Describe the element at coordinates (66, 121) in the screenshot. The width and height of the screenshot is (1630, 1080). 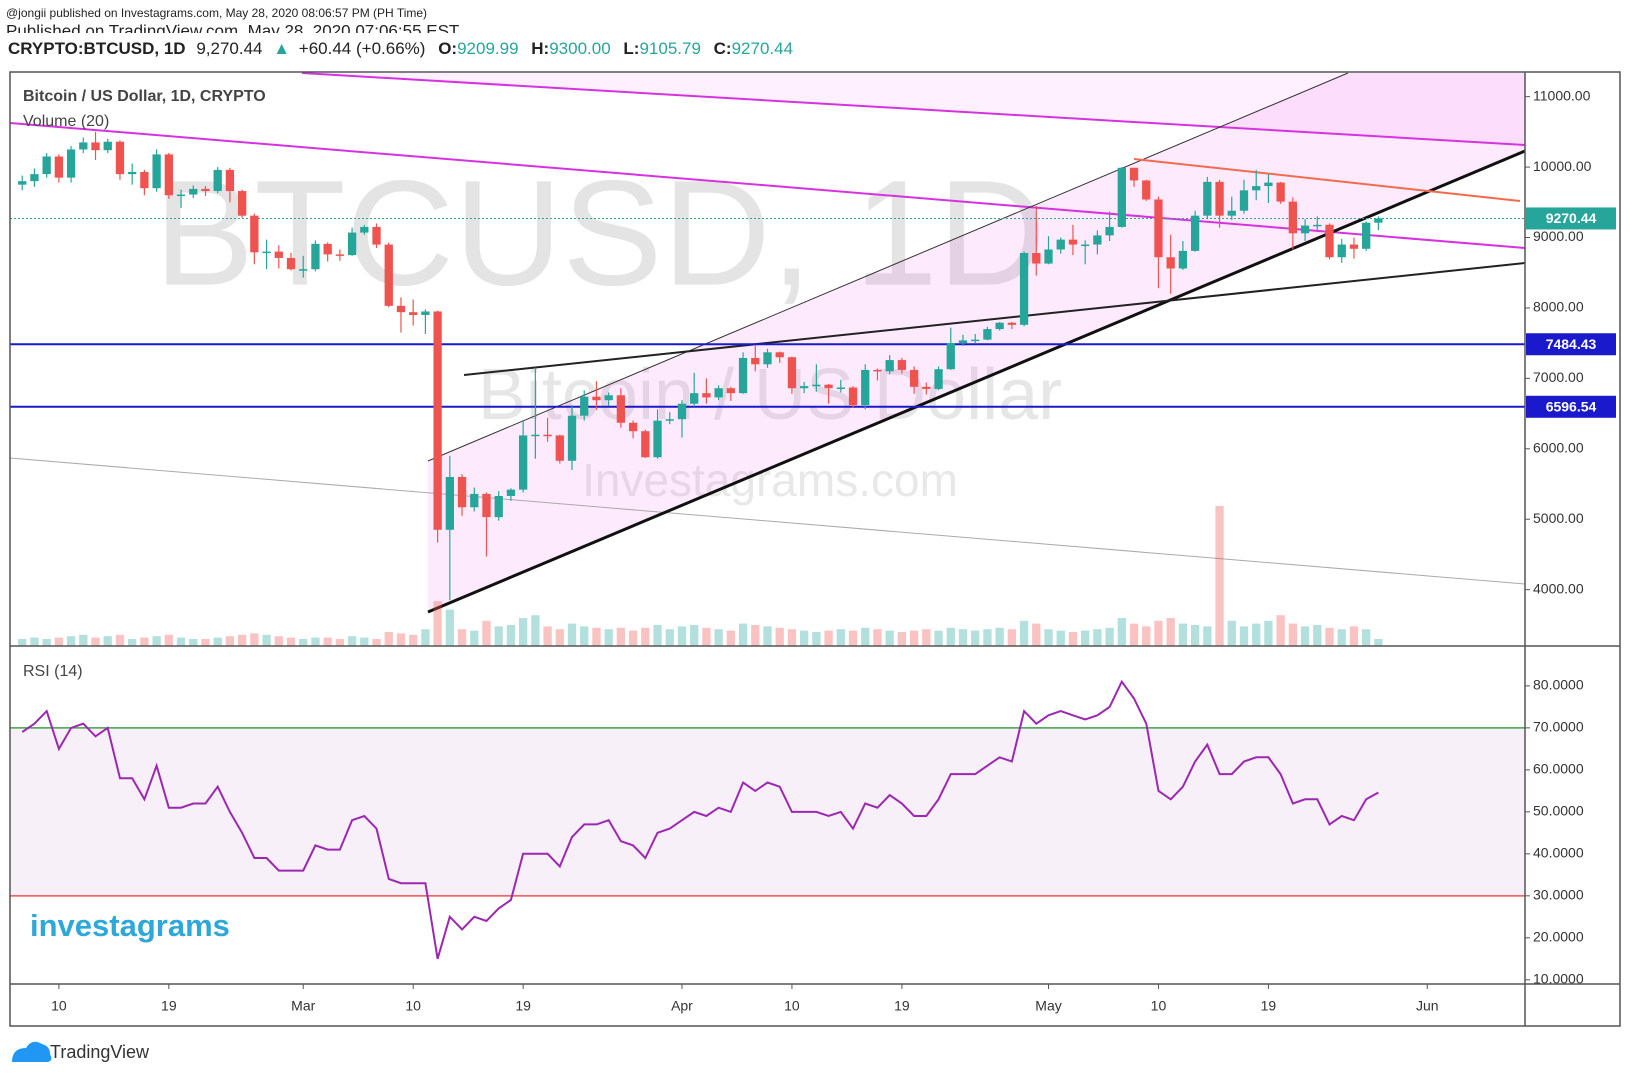
I see `volume-legend: Volume (20)` at that location.